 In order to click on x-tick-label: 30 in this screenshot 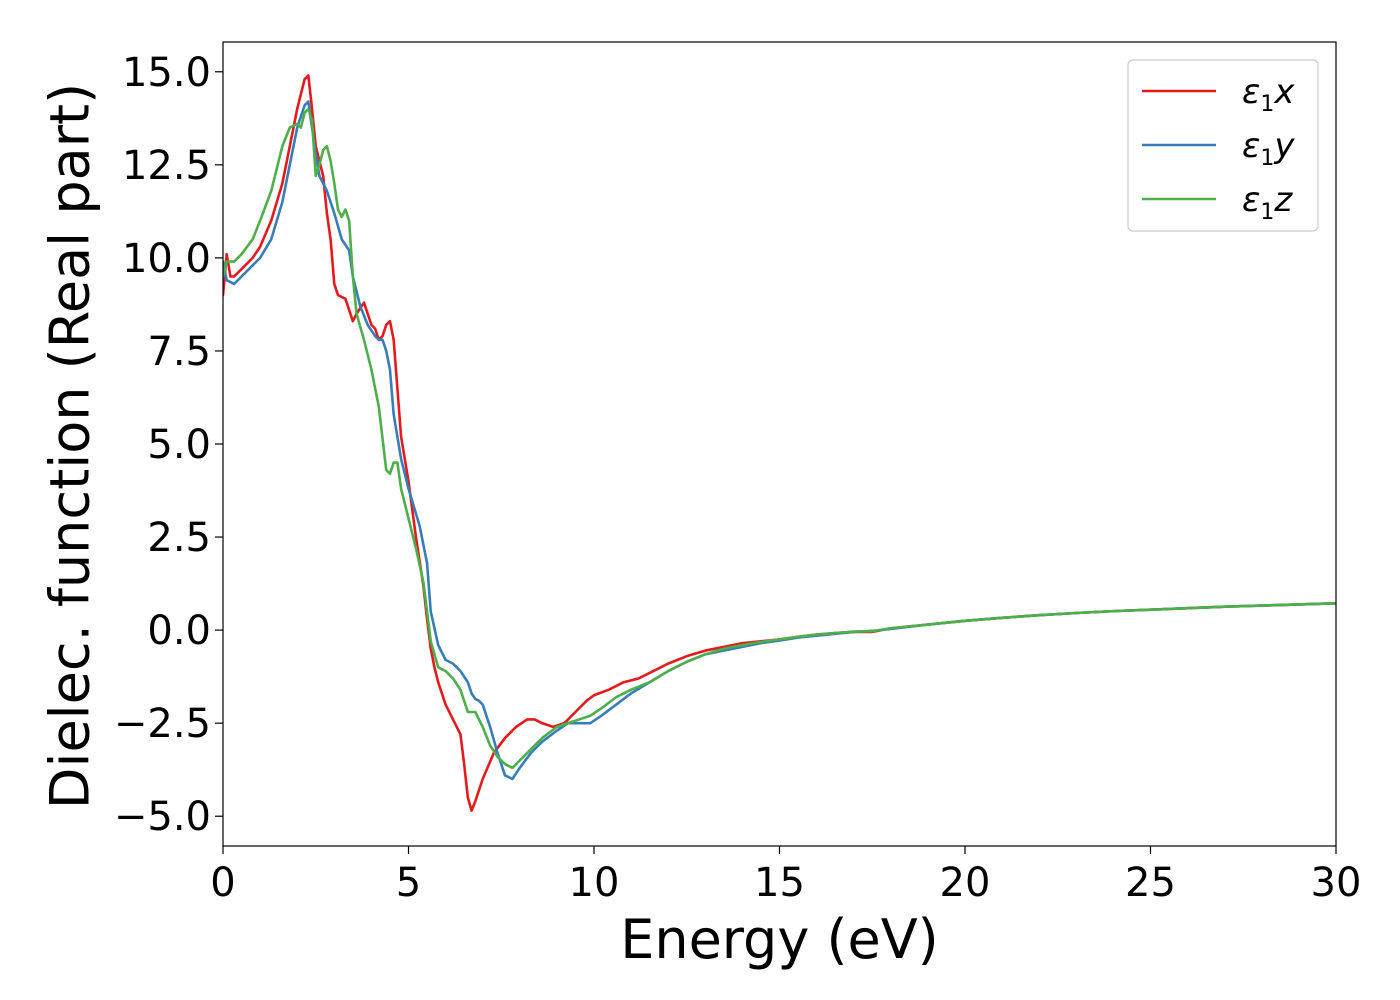, I will do `click(1336, 883)`.